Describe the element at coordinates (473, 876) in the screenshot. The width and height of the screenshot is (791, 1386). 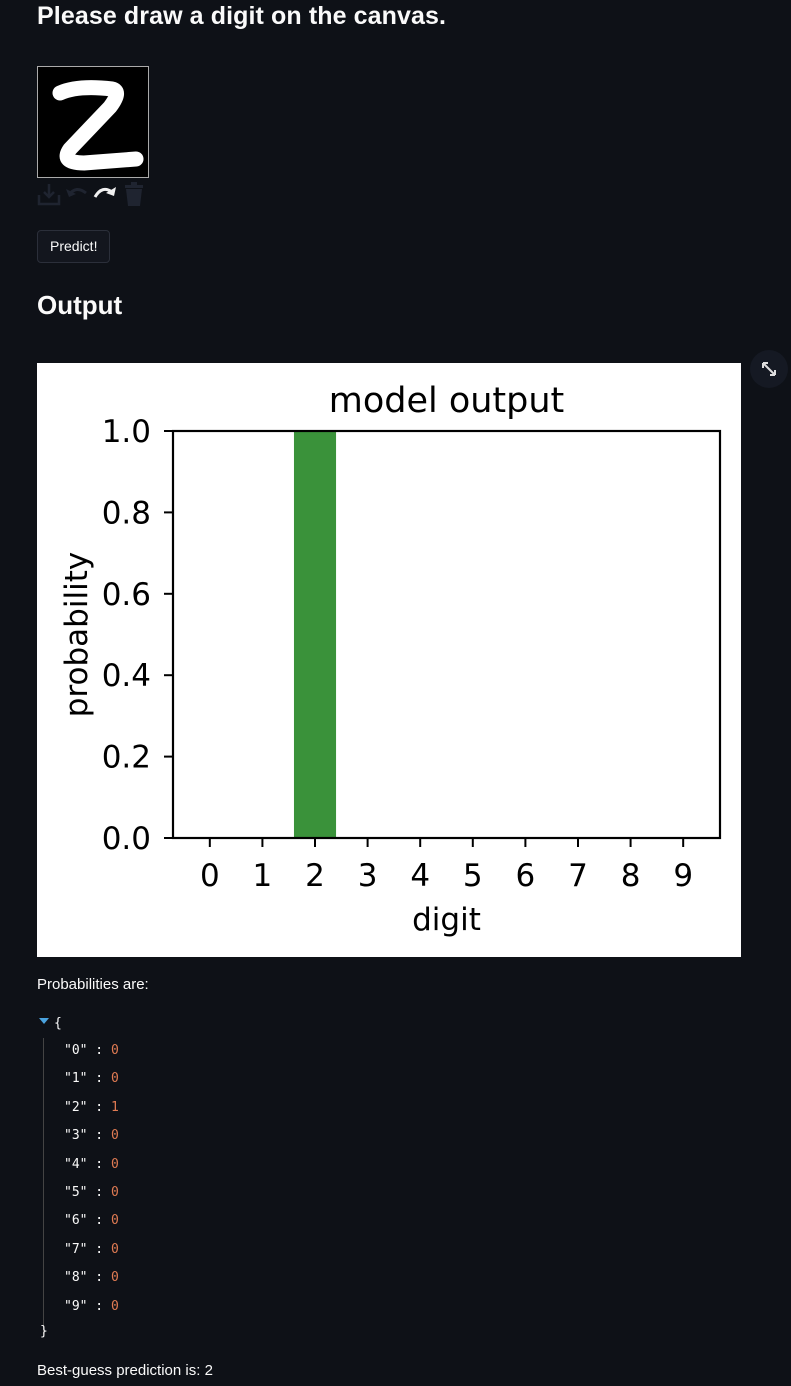
I see `x-tick-label: 5` at that location.